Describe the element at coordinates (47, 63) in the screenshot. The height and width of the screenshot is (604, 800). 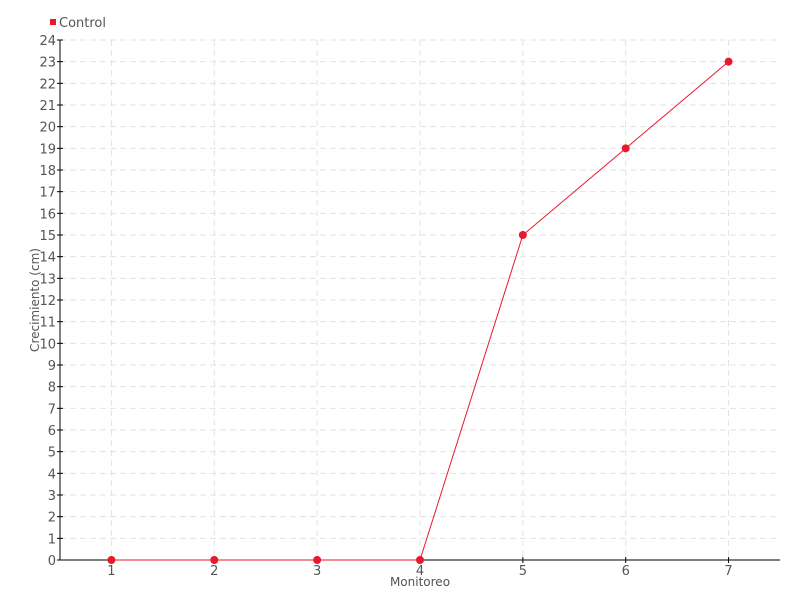
I see `y-tick-label: 23` at that location.